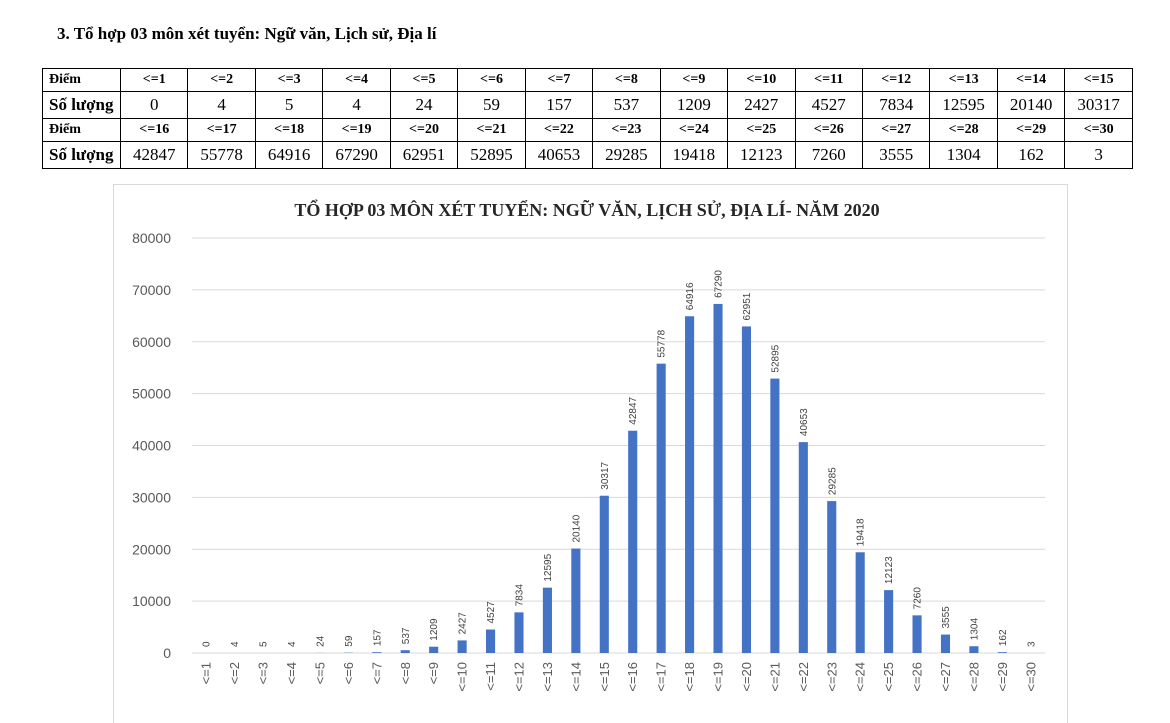 This screenshot has height=723, width=1170. I want to click on x-tick-label: <=17, so click(661, 677).